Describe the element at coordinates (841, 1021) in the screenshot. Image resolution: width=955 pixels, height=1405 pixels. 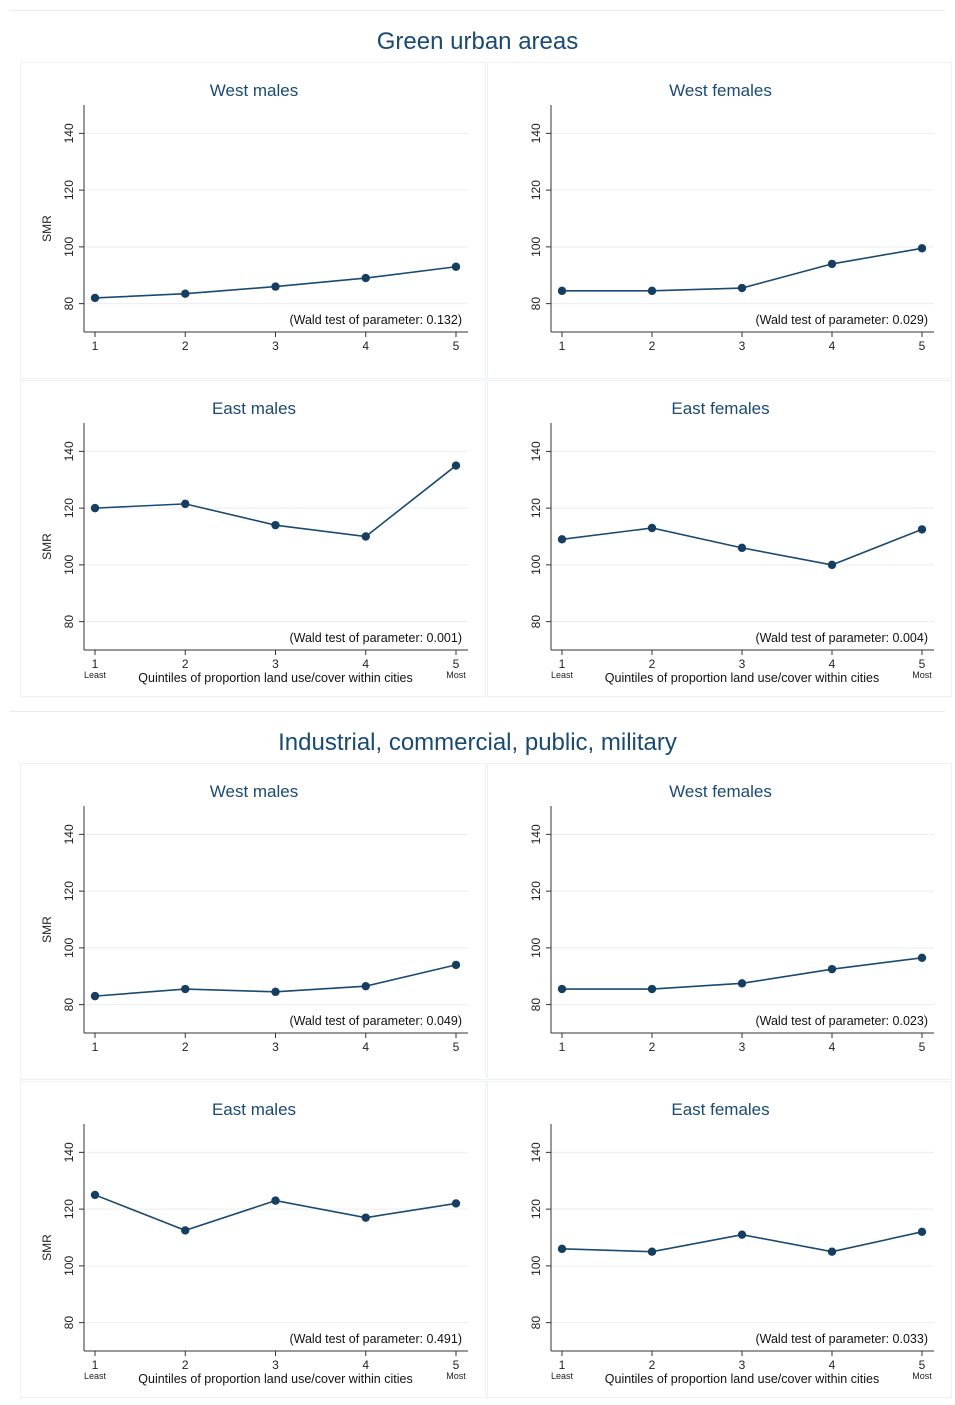
I see `wald-test-note: (Wald test of parameter: 0.023)` at that location.